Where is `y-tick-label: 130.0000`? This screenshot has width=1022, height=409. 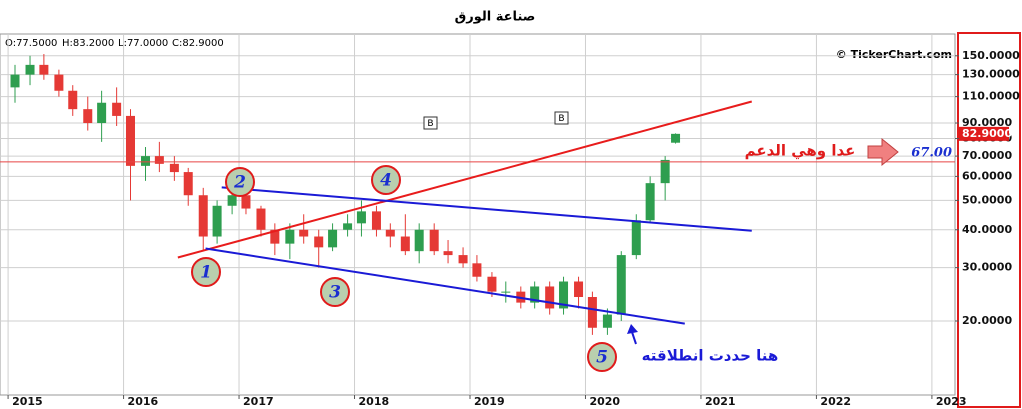 y-tick-label: 130.0000 is located at coordinates (991, 74).